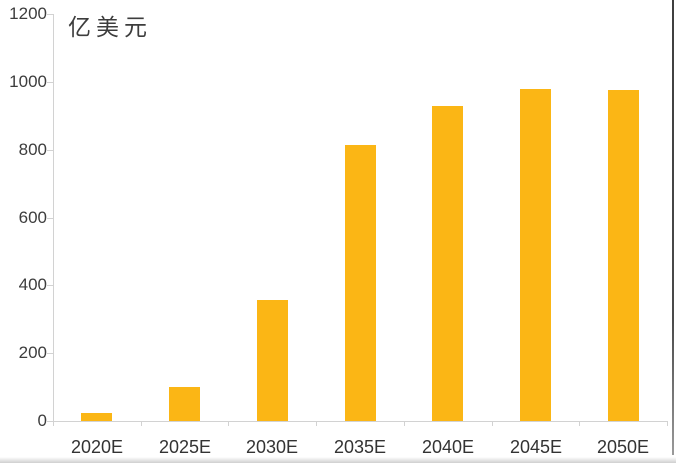 The image size is (676, 463). I want to click on y-axis-line, so click(53, 217).